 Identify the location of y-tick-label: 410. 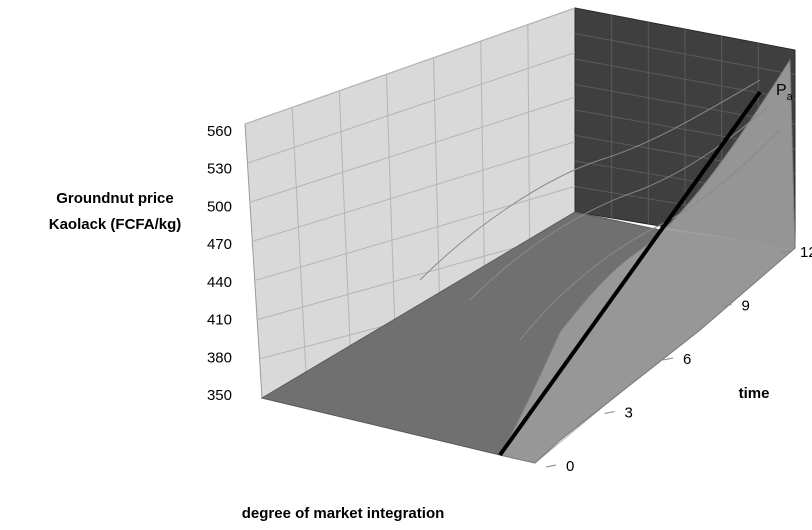
(219, 320).